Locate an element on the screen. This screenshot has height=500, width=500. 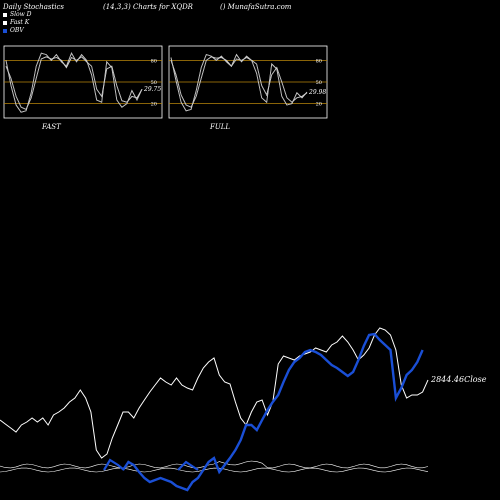
panel-title-fast: FAST is located at coordinates (51, 127).